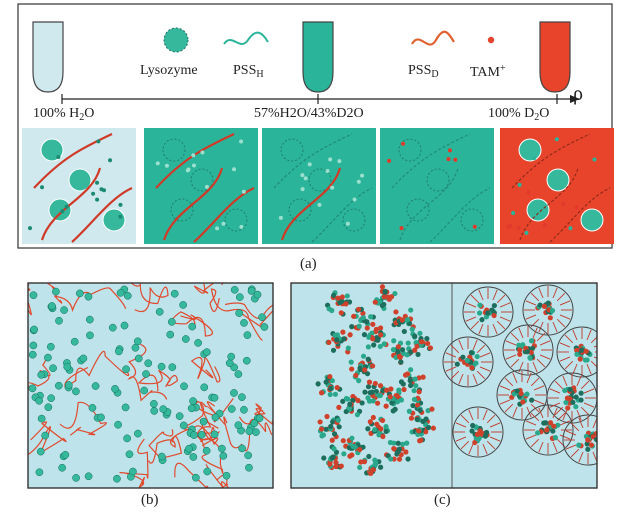  Describe the element at coordinates (488, 71) in the screenshot. I see `tam-label: TAM+` at that location.